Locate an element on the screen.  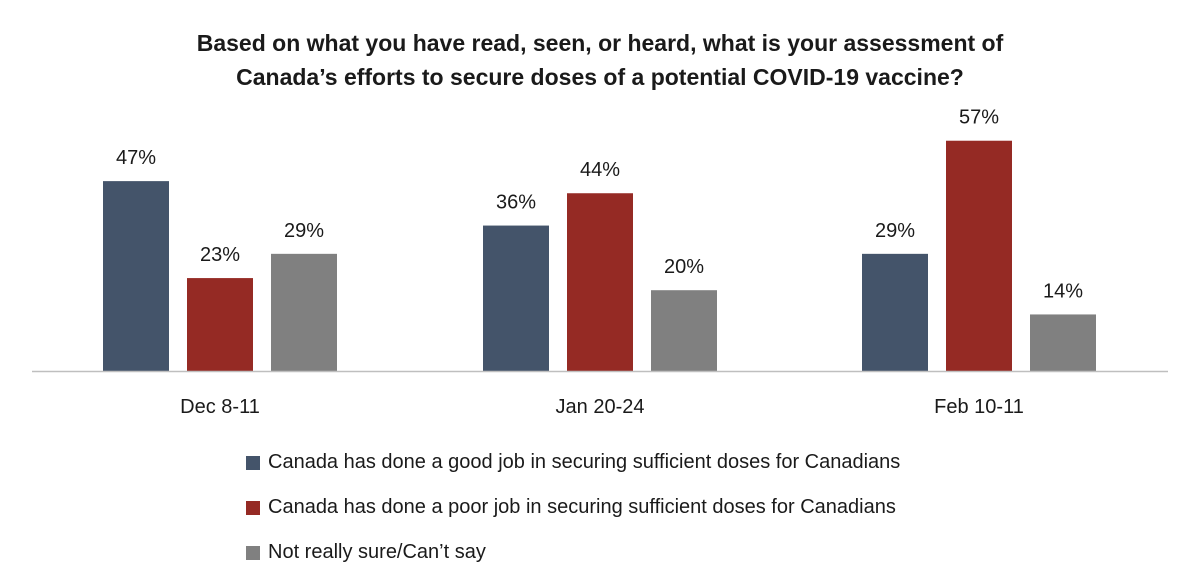
legend-swatch-not-sure is located at coordinates (253, 552).